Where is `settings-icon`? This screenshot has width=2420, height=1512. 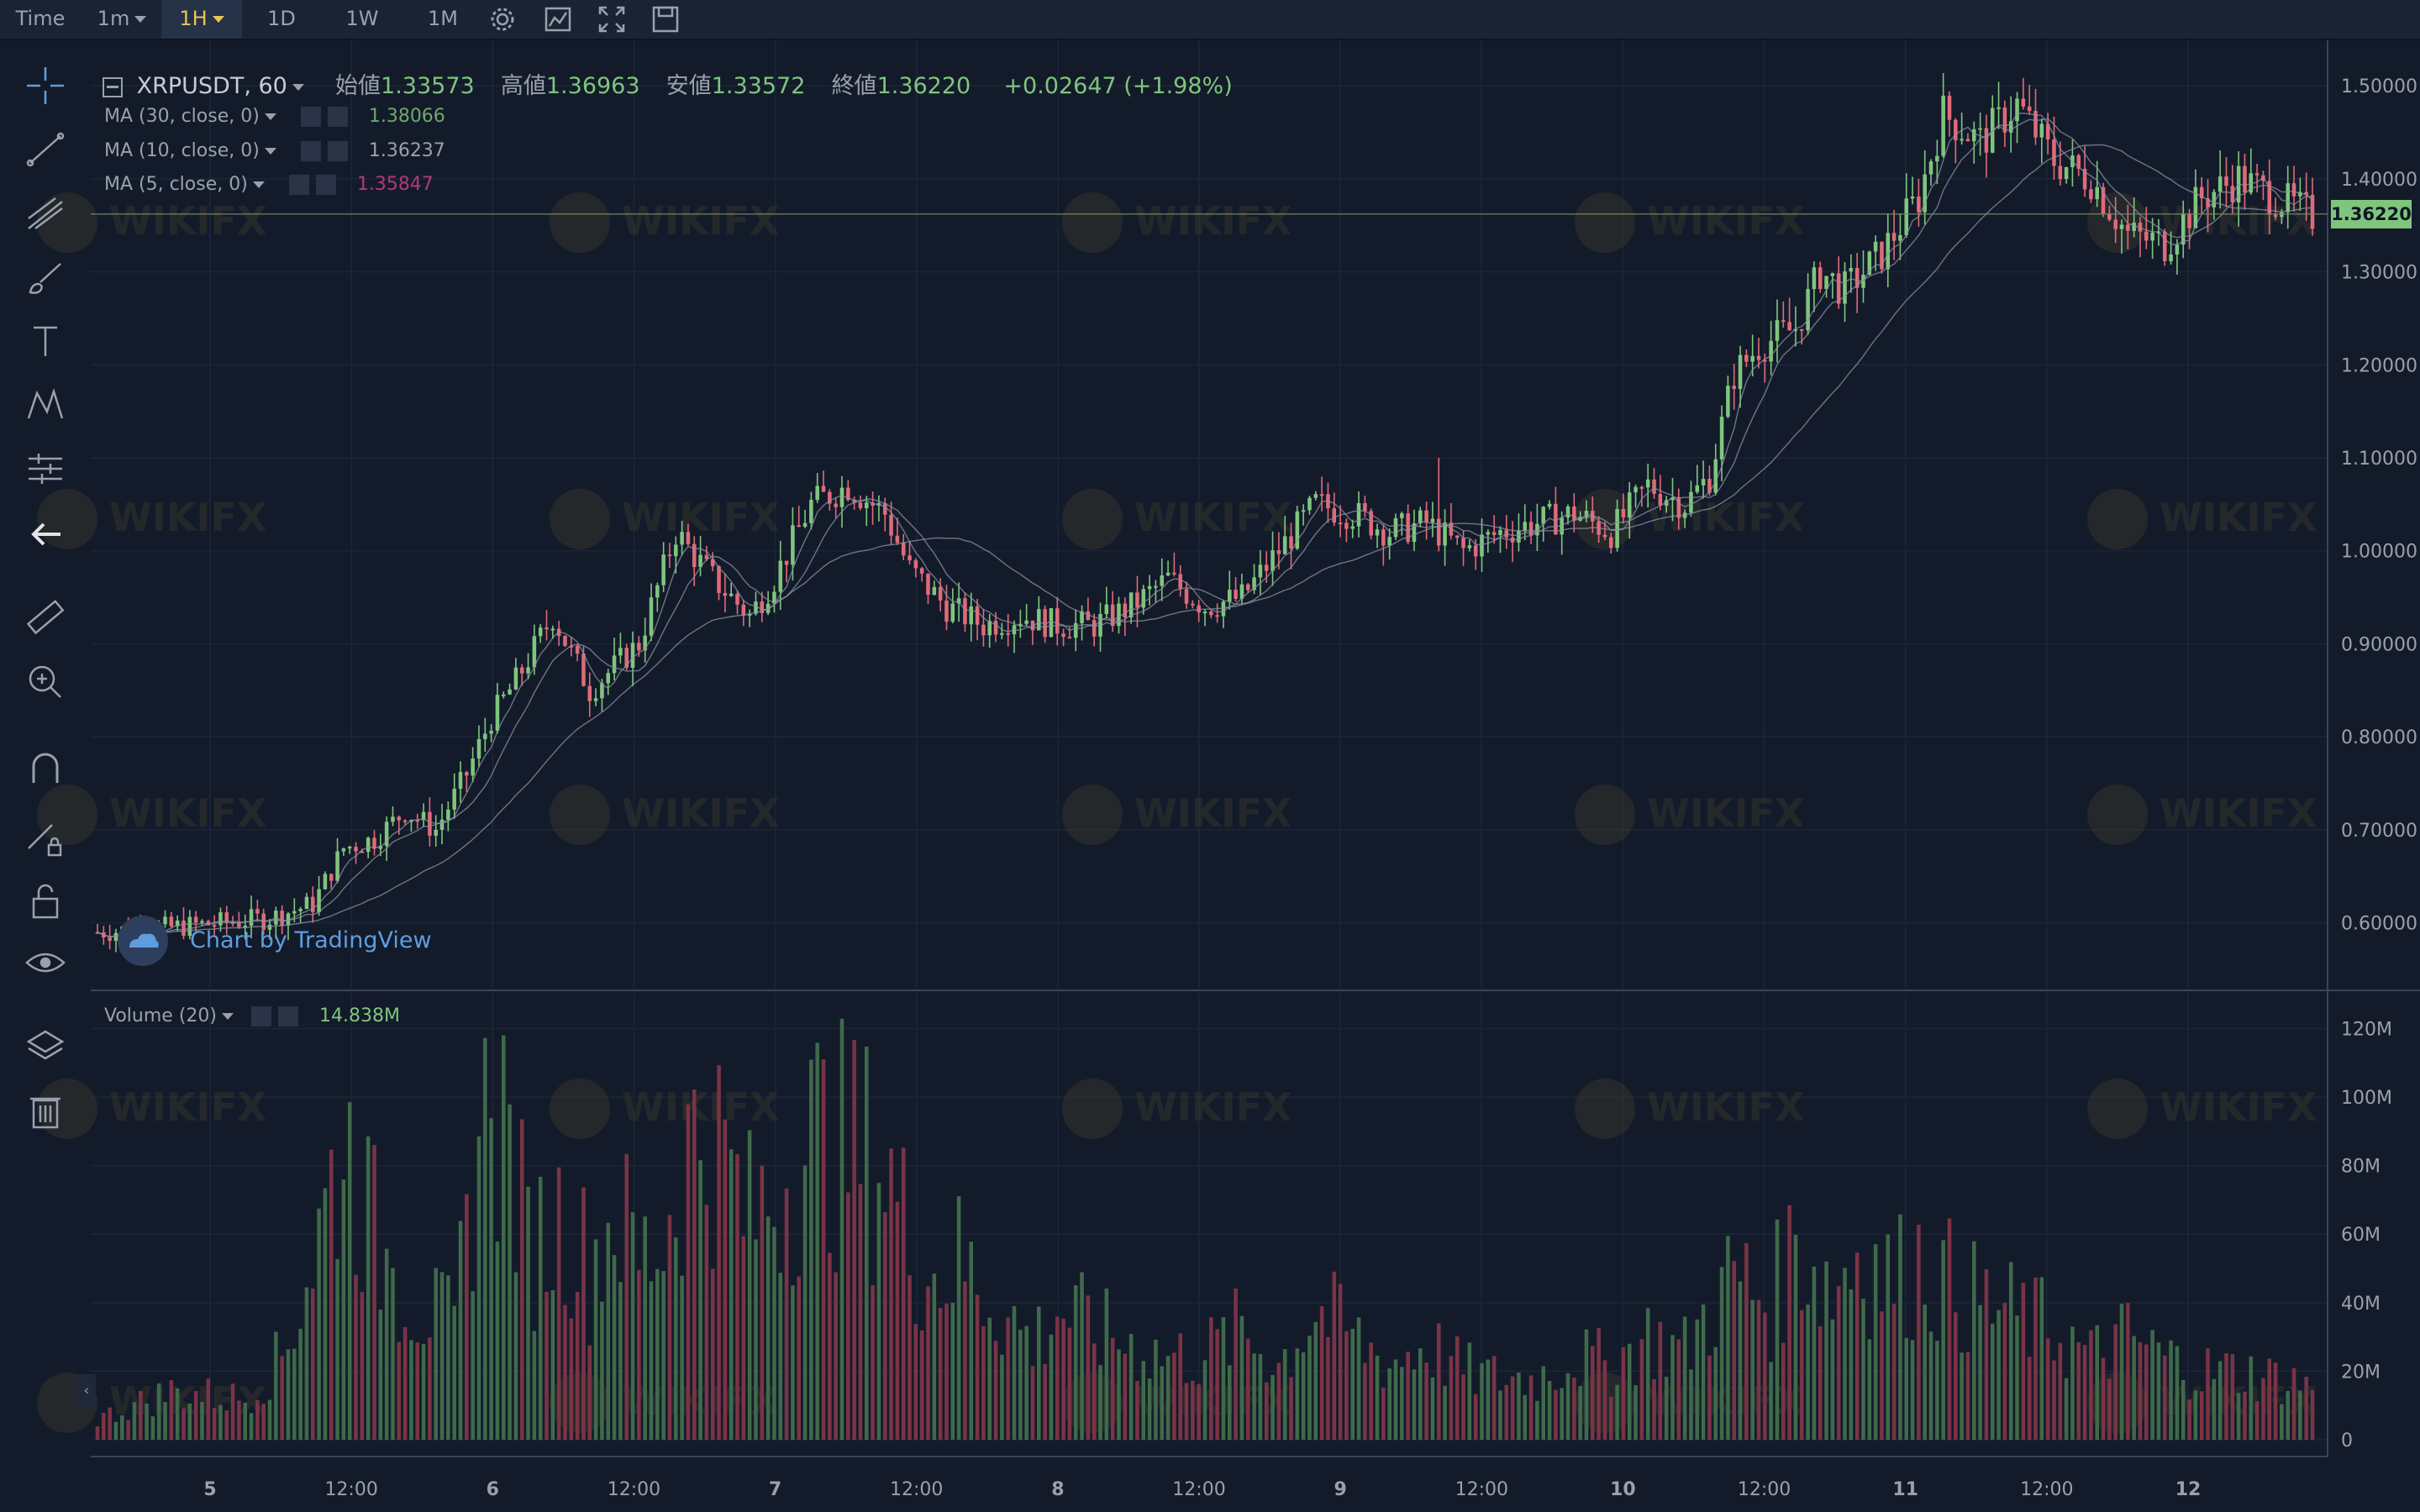 settings-icon is located at coordinates (299, 185).